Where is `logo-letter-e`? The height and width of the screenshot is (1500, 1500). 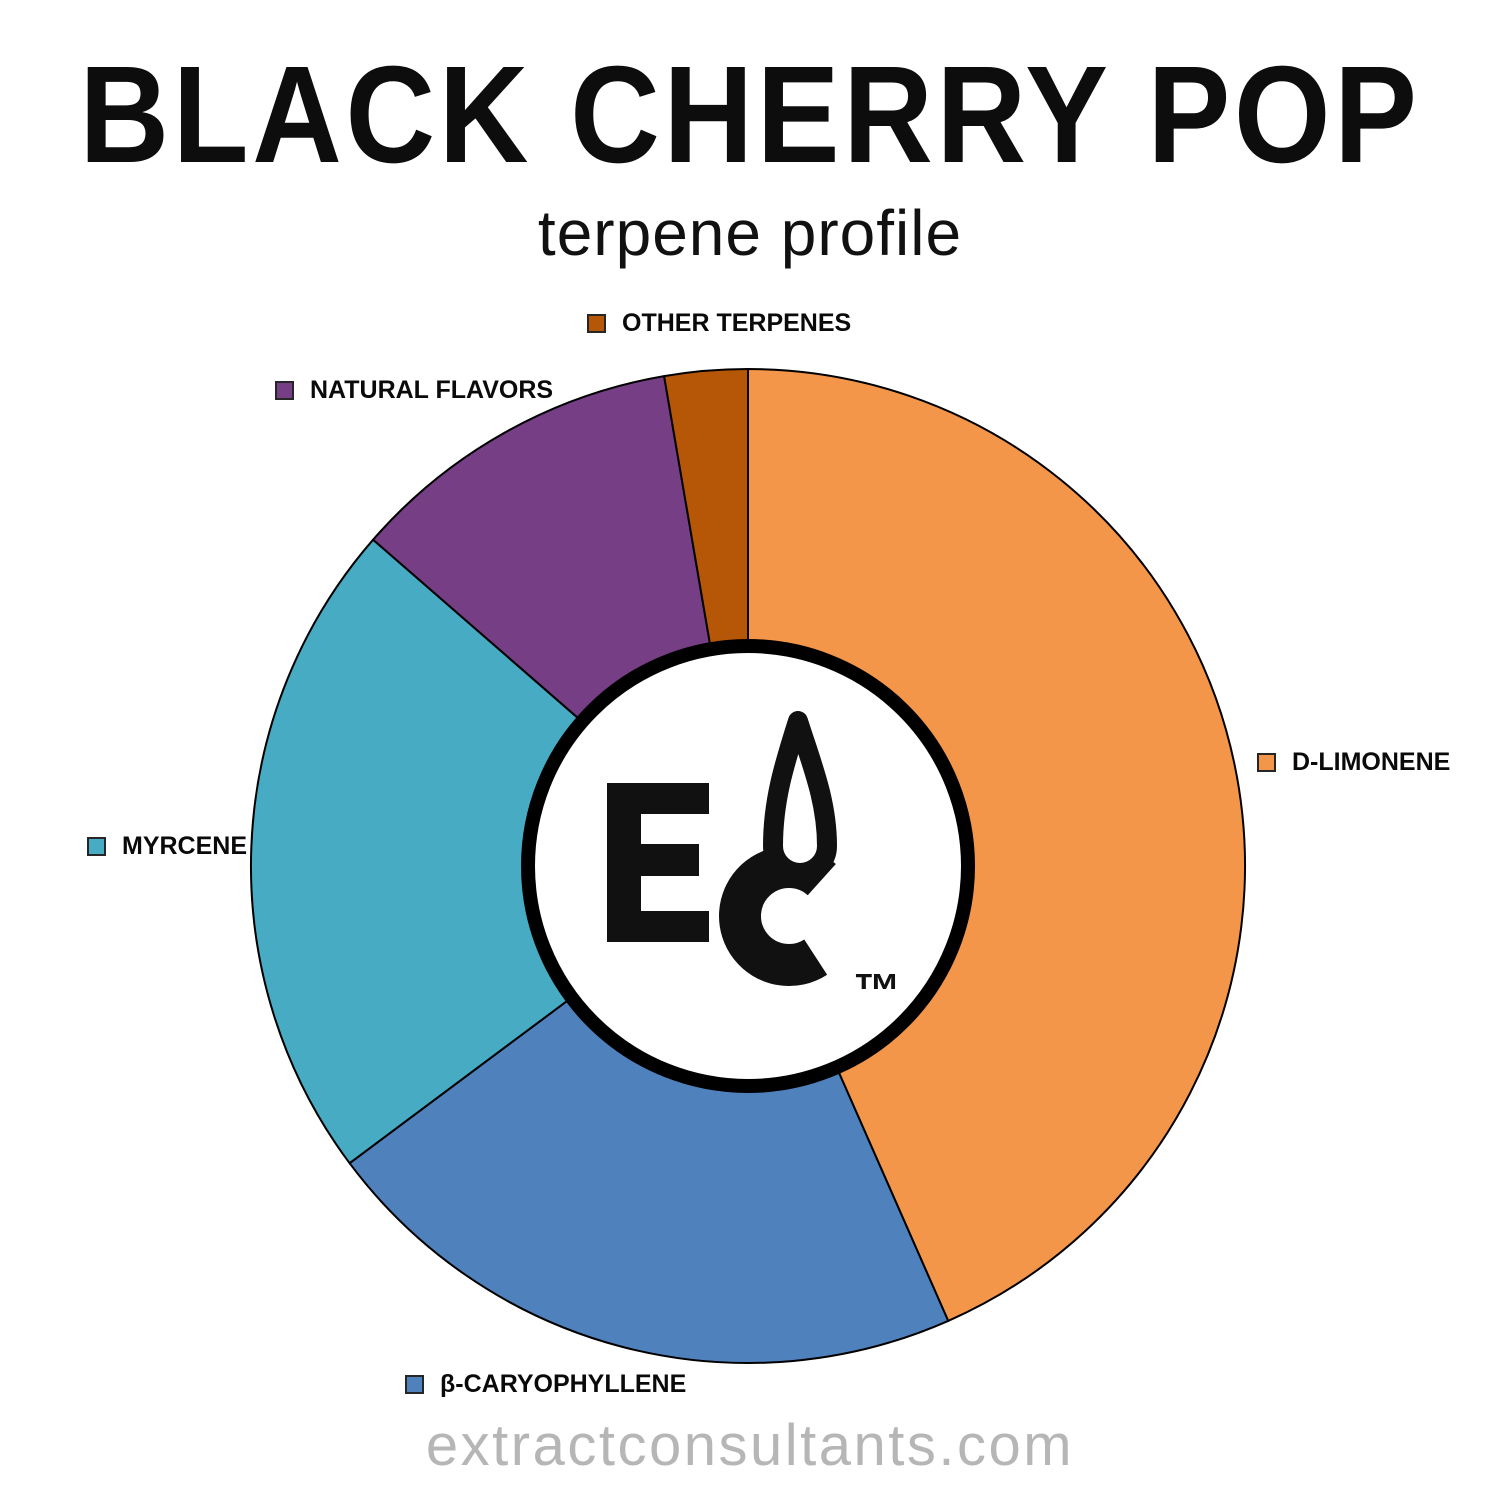 logo-letter-e is located at coordinates (658, 862).